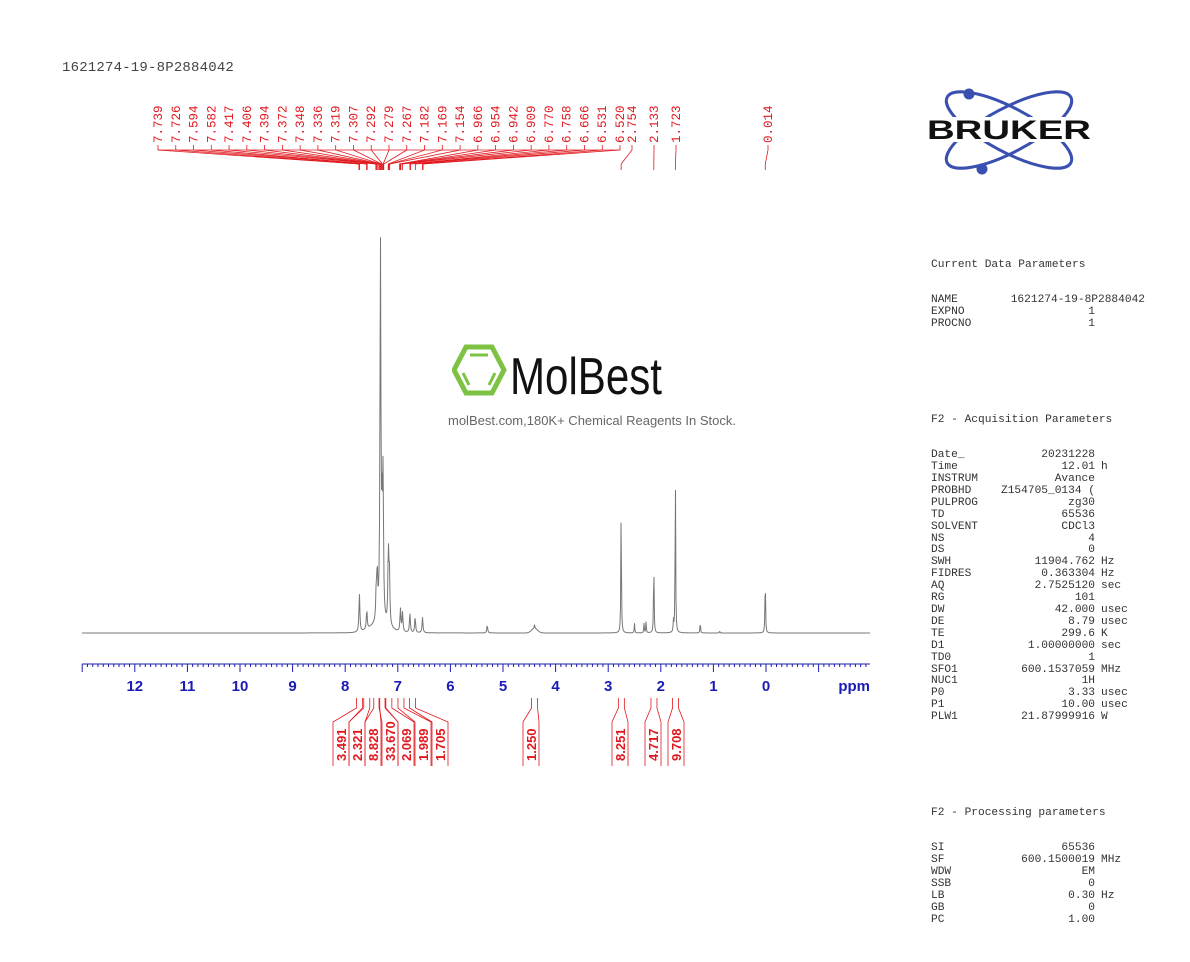  What do you see at coordinates (531, 744) in the screenshot?
I see `integral-value: 1.250` at bounding box center [531, 744].